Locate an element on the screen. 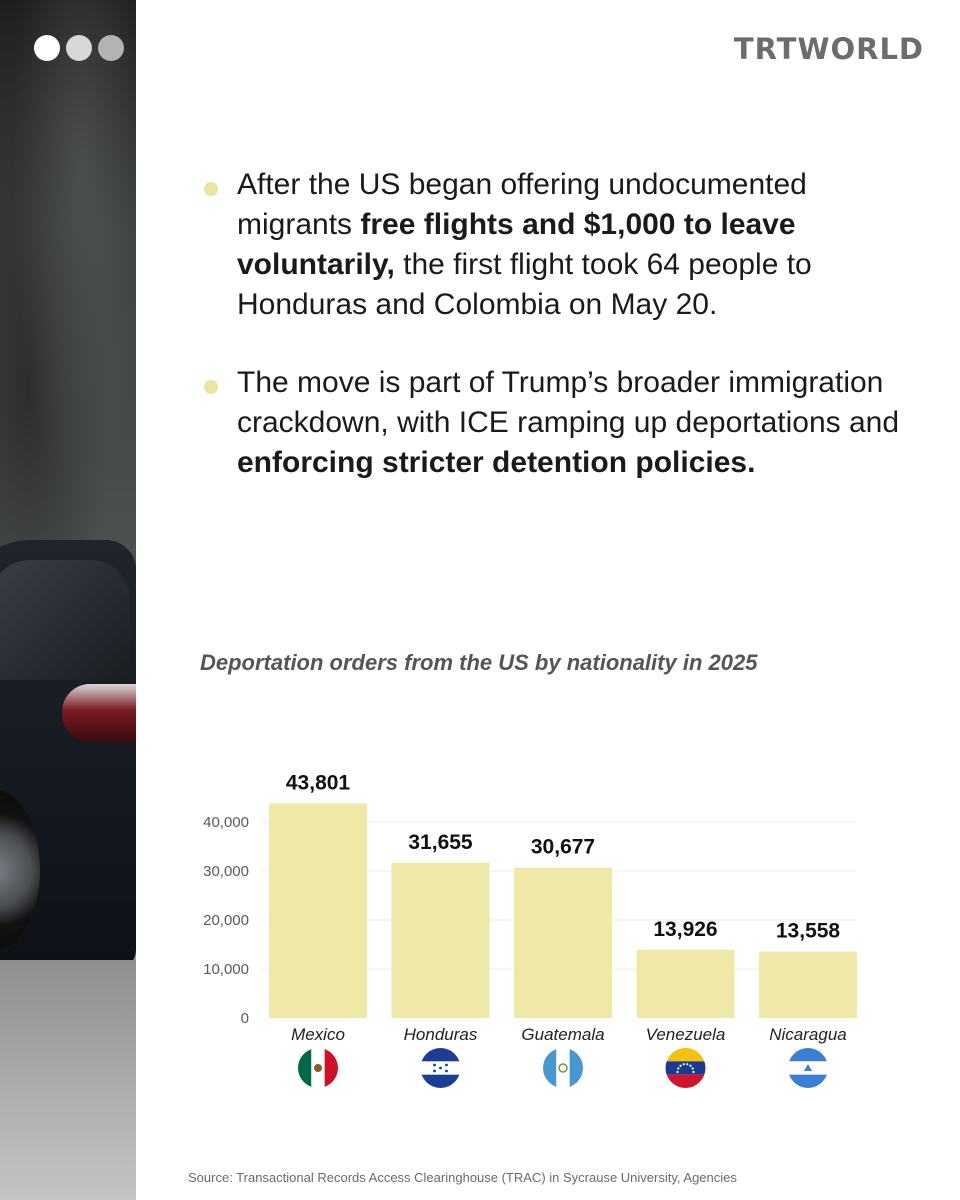  carousel-dots is located at coordinates (79, 48).